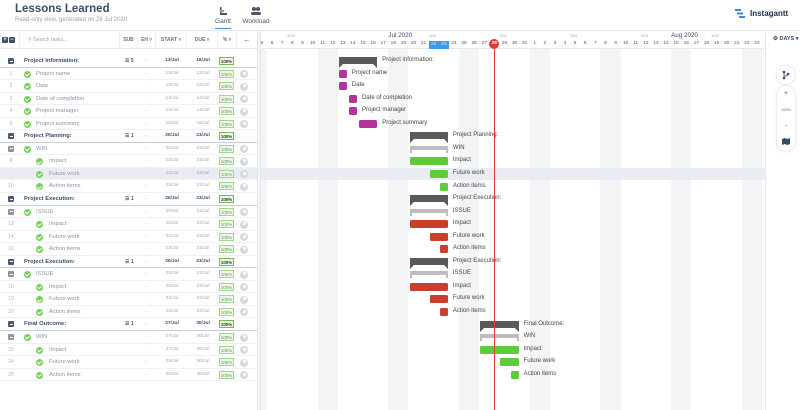 This screenshot has width=800, height=410. Describe the element at coordinates (60, 98) in the screenshot. I see `task-name: Date of completion` at that location.